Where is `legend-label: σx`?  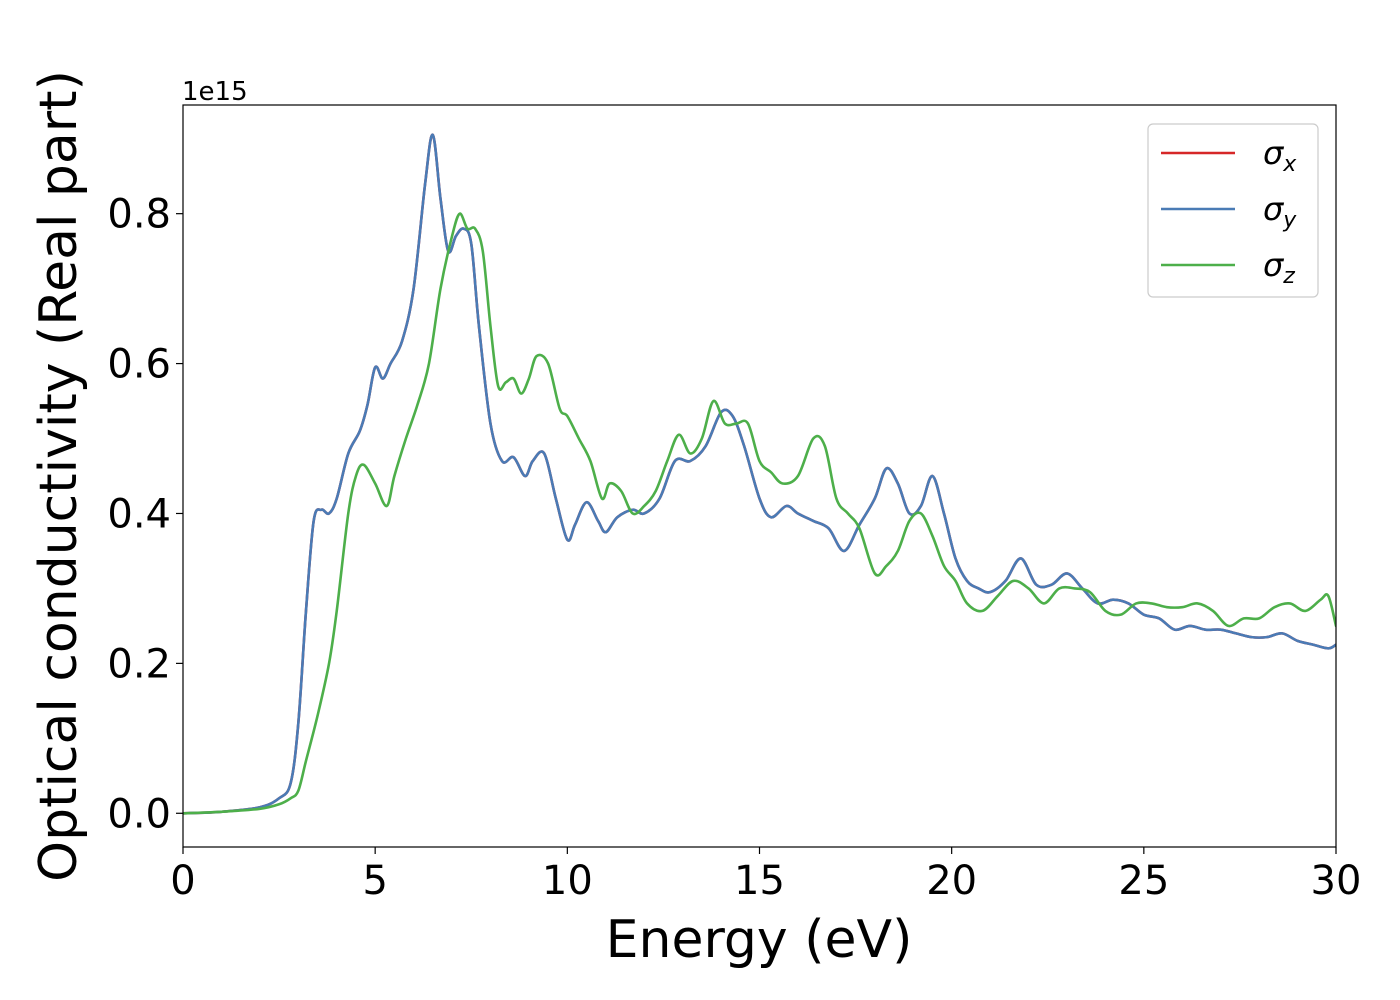 legend-label: σx is located at coordinates (1280, 155).